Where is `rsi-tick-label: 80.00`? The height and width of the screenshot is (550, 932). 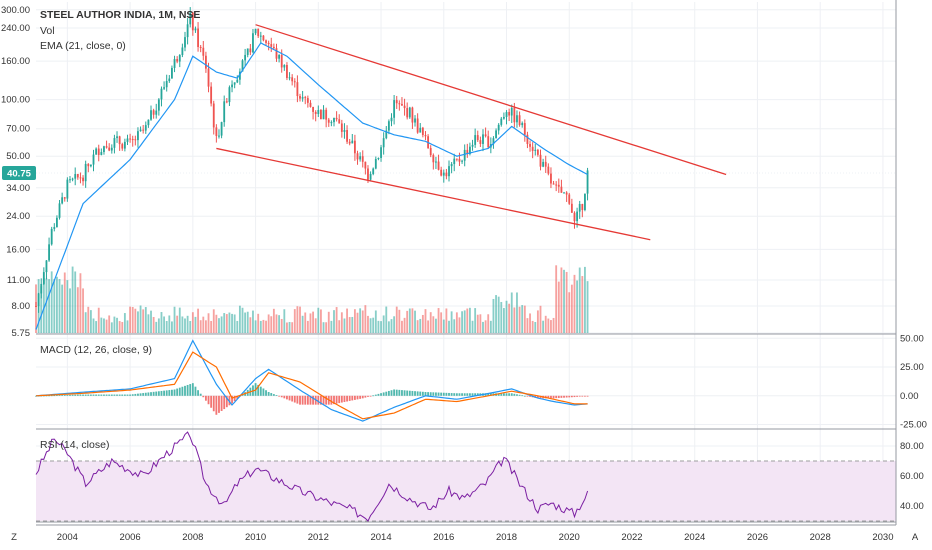 rsi-tick-label: 80.00 is located at coordinates (912, 446).